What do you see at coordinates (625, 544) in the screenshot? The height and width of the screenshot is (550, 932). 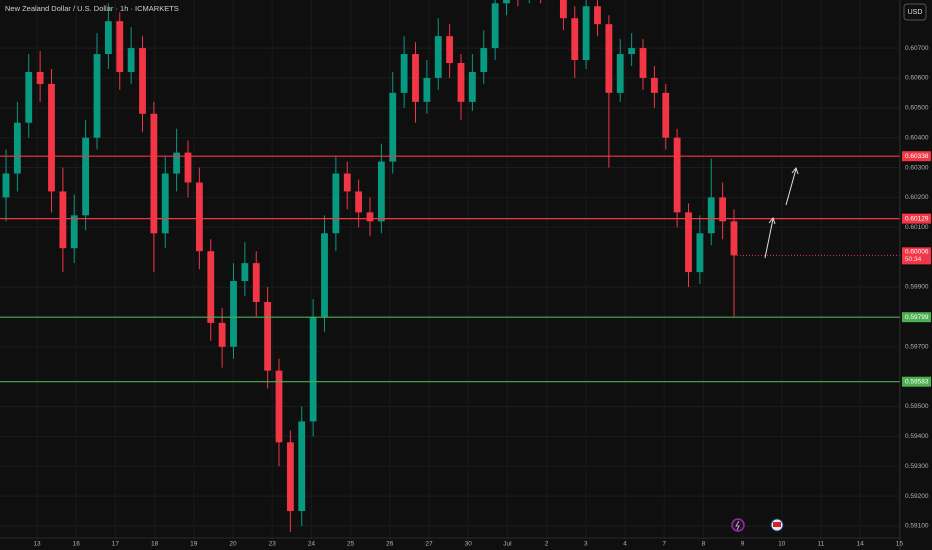 I see `x-tick-label: 4` at bounding box center [625, 544].